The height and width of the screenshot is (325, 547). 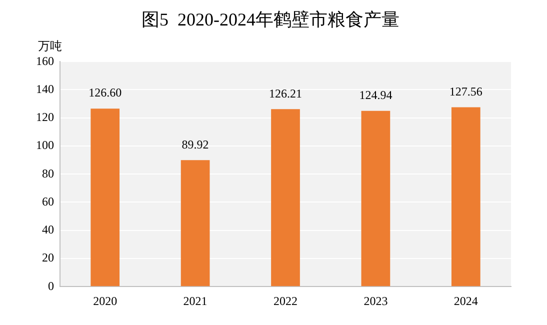 What do you see at coordinates (285, 93) in the screenshot?
I see `data-label: 126.21` at bounding box center [285, 93].